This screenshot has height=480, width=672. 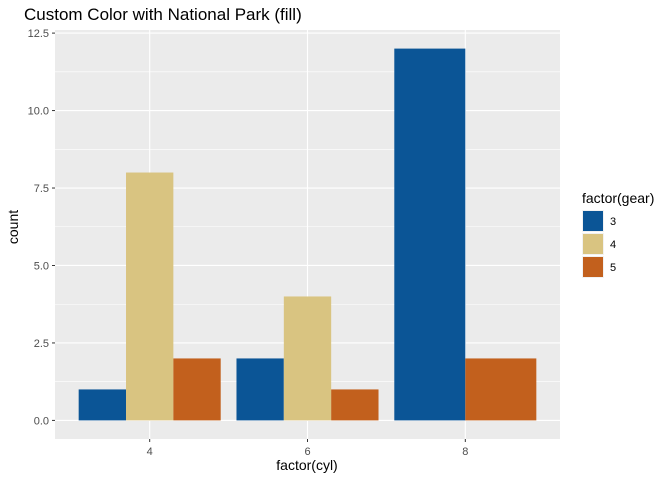 I want to click on chart-title: Custom Color with National Park (fill), so click(x=163, y=14).